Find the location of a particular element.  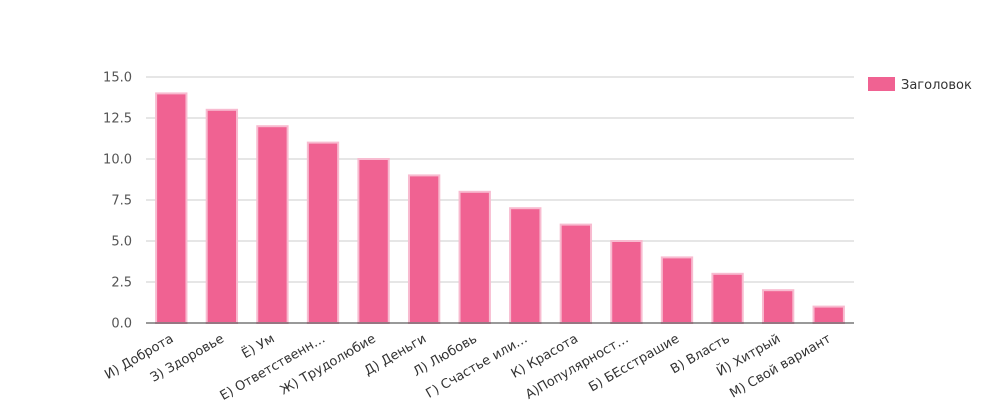

y-tick-label: 7.5 is located at coordinates (121, 201).